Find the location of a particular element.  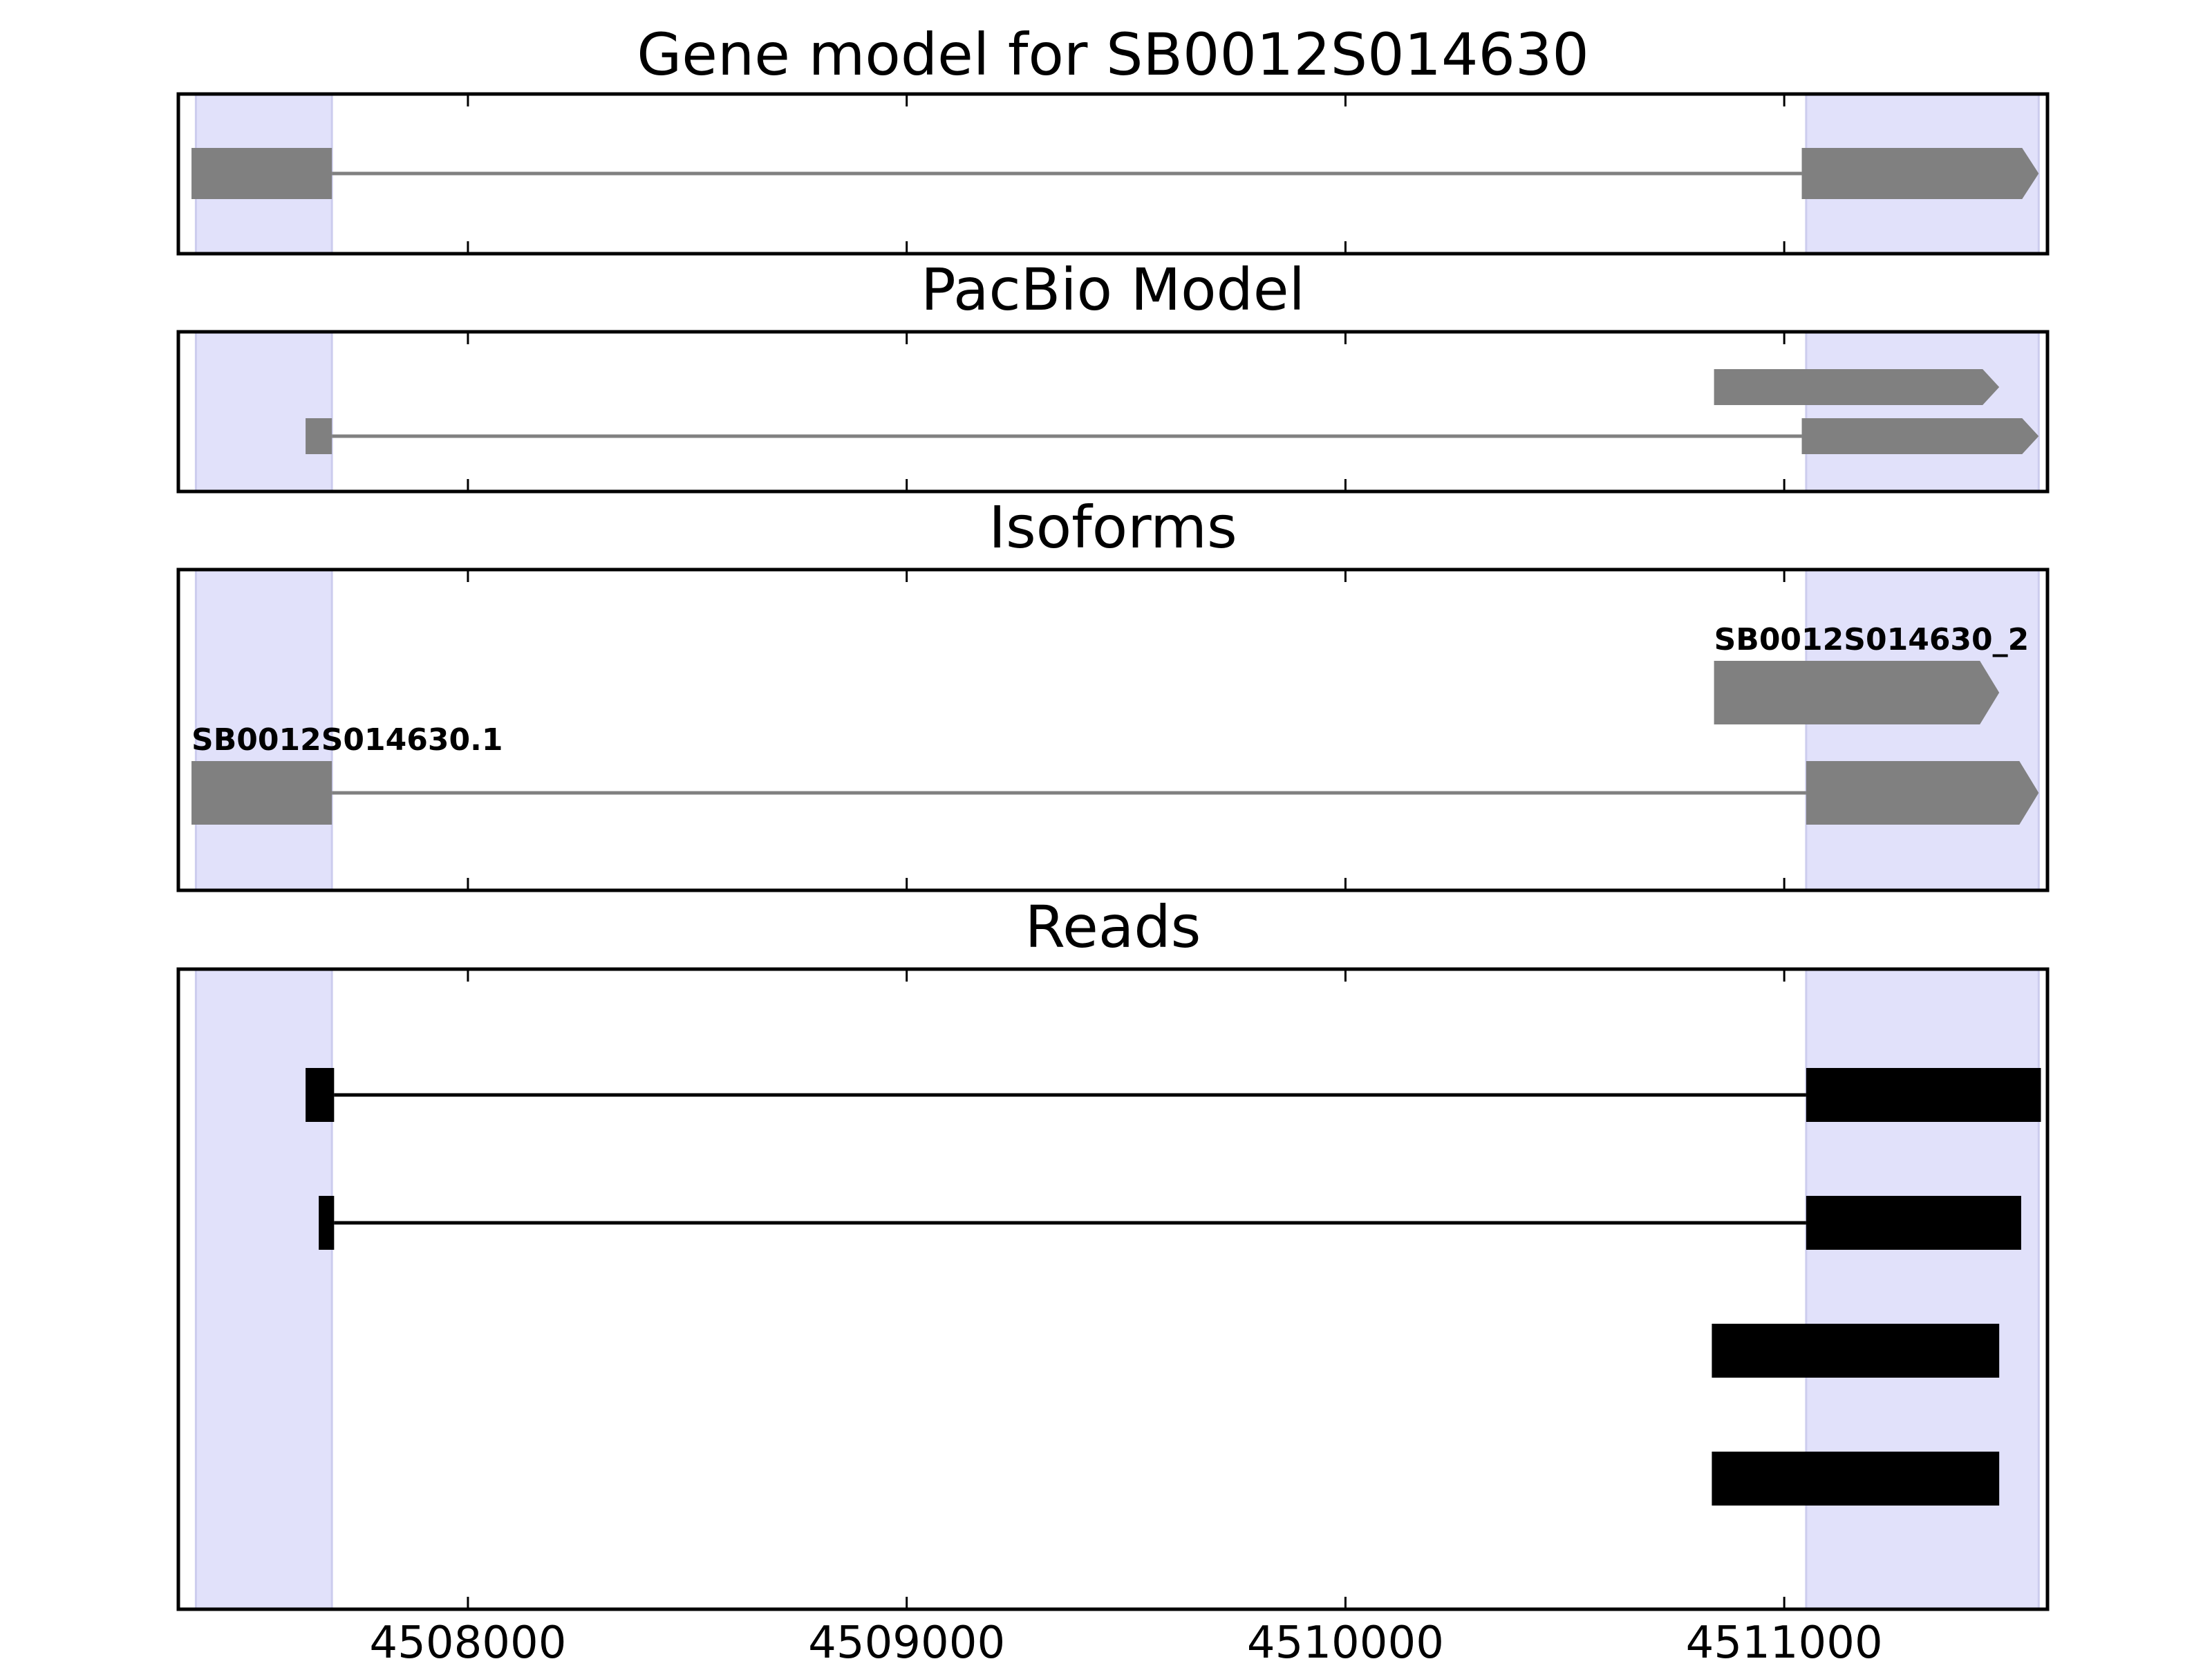

panel-gene-model: Gene model for SB0012S014630 is located at coordinates (1113, 138).